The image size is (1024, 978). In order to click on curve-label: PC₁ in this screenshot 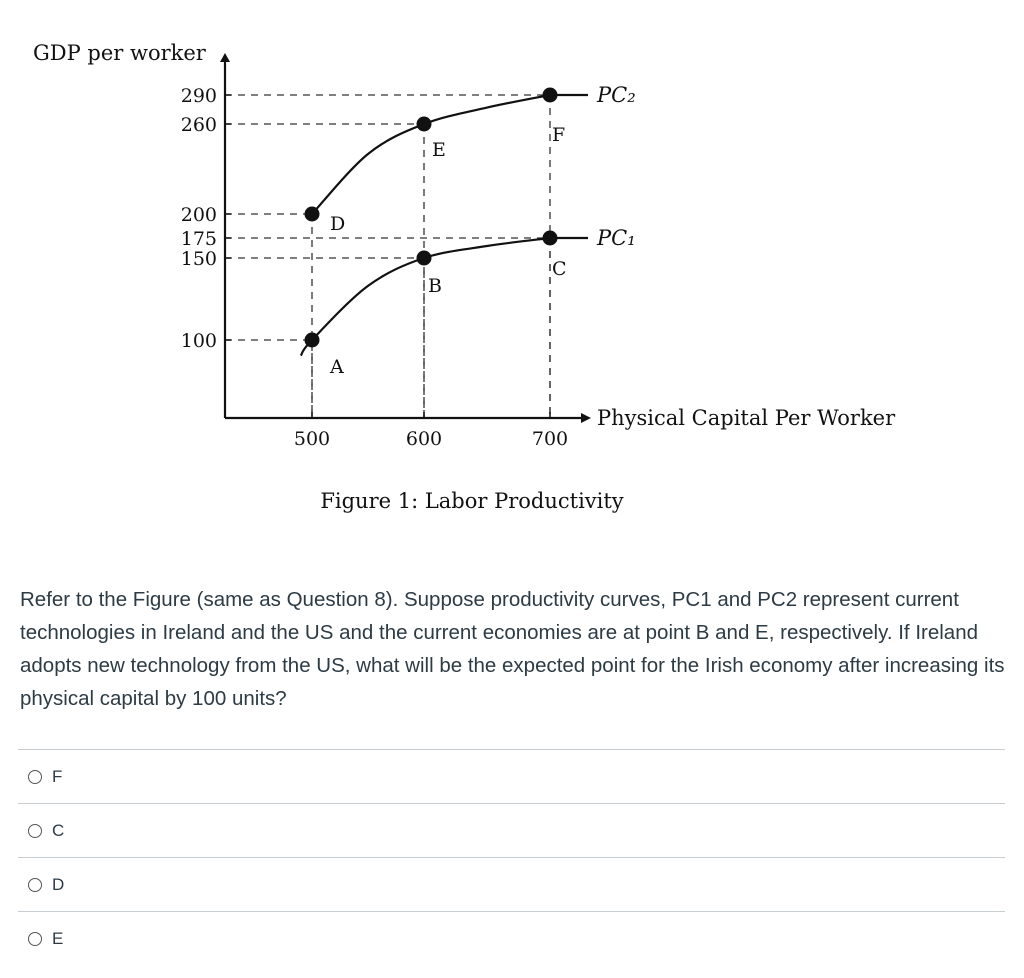, I will do `click(616, 238)`.